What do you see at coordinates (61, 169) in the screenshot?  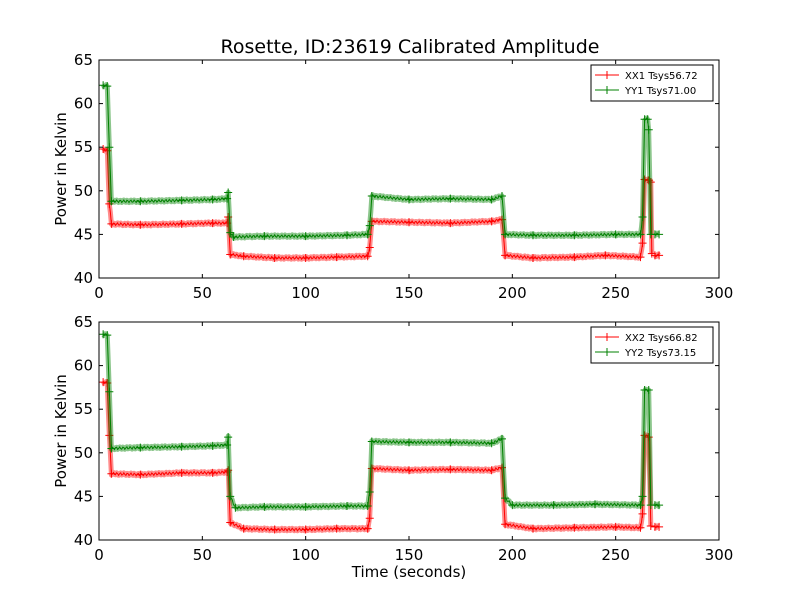 I see `y-axis-label: Power in Kelvin` at bounding box center [61, 169].